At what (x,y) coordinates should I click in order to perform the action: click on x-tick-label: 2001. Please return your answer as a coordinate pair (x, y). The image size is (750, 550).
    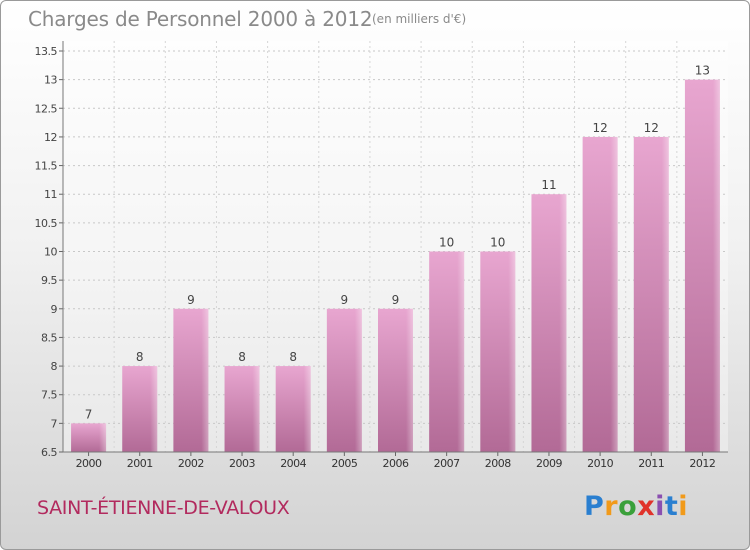
    Looking at the image, I should click on (140, 463).